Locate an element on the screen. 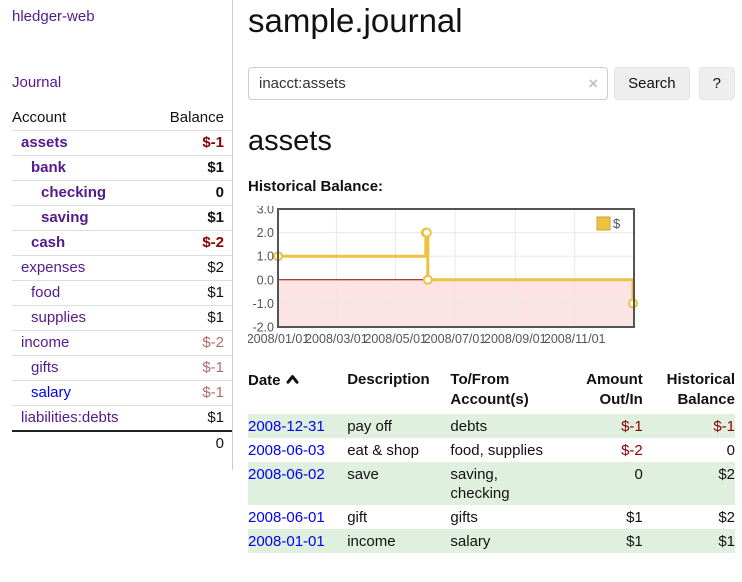  search-button: Search is located at coordinates (652, 84).